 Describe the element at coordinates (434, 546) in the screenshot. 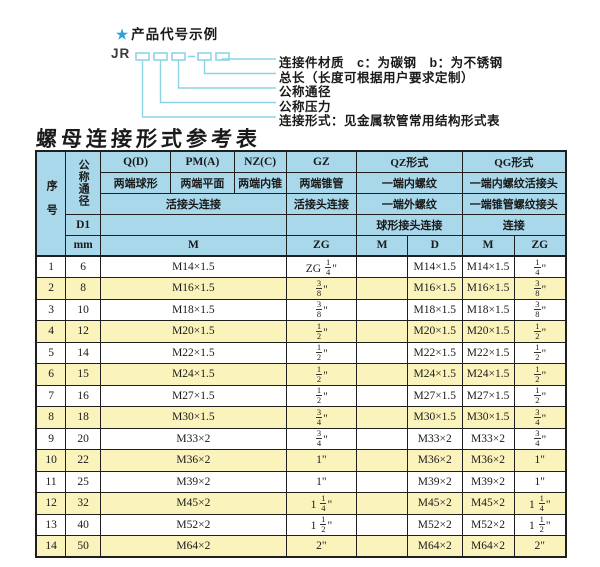

I see `cell-qz-d: M64×2` at that location.